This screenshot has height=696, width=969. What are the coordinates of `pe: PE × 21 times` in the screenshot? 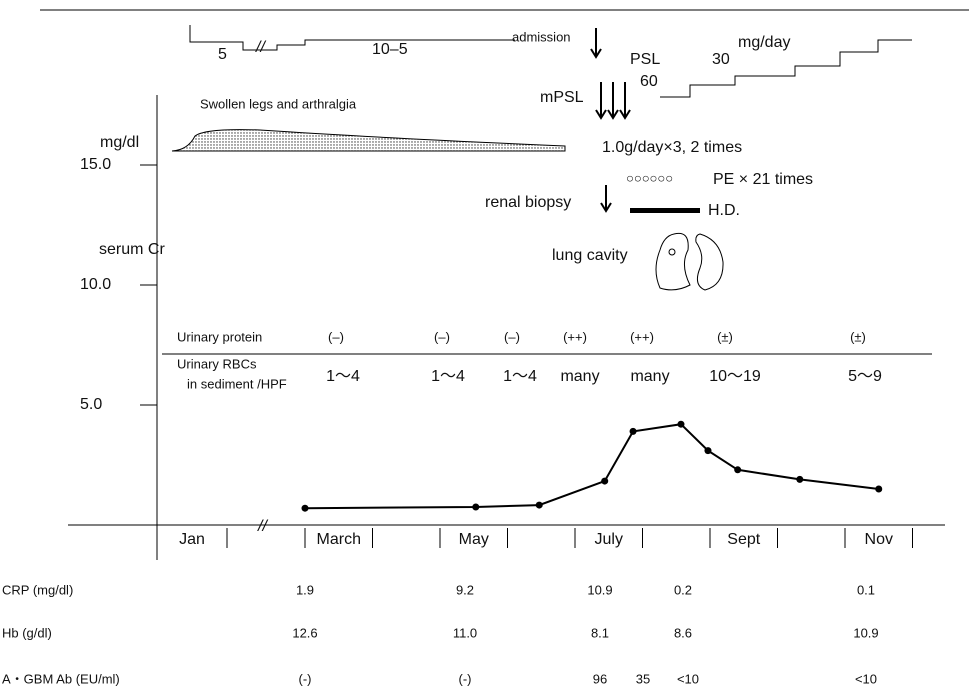 It's located at (763, 179).